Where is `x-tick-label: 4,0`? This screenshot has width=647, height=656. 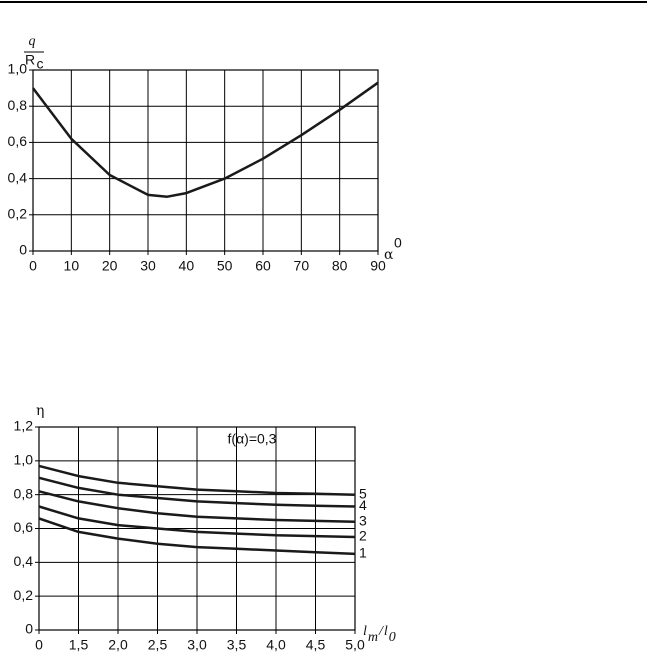
x-tick-label: 4,0 is located at coordinates (276, 645).